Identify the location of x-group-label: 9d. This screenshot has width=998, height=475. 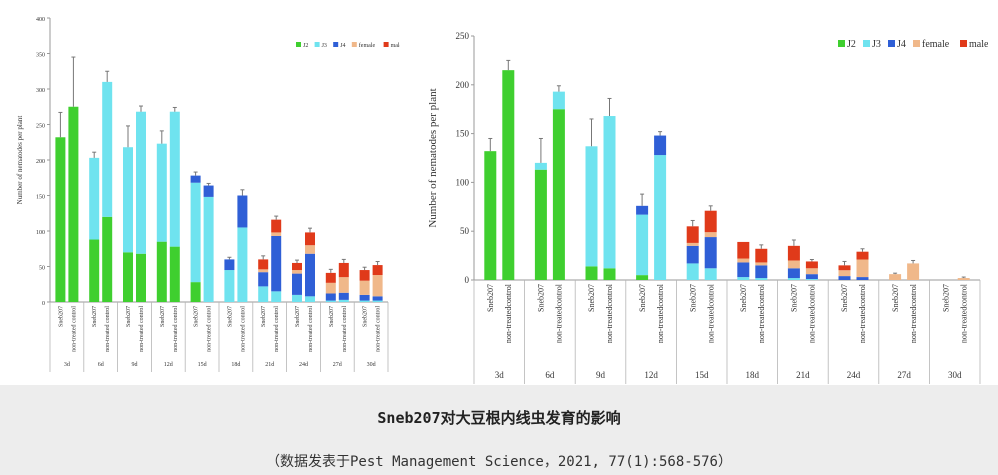
(601, 375).